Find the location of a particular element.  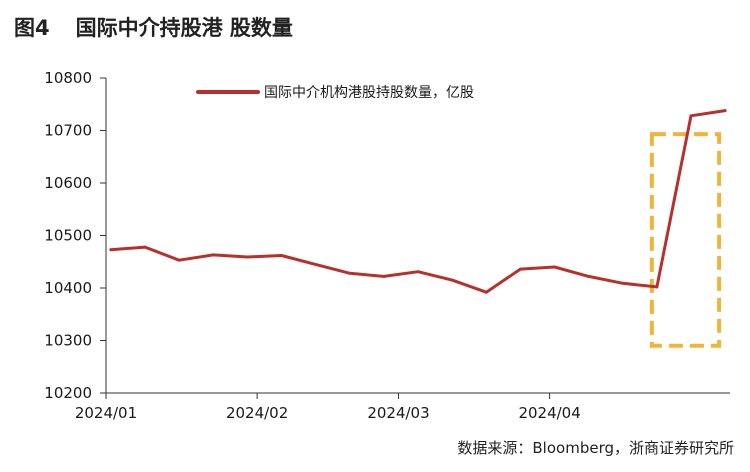

y-tick-label: 10300 is located at coordinates (68, 341).